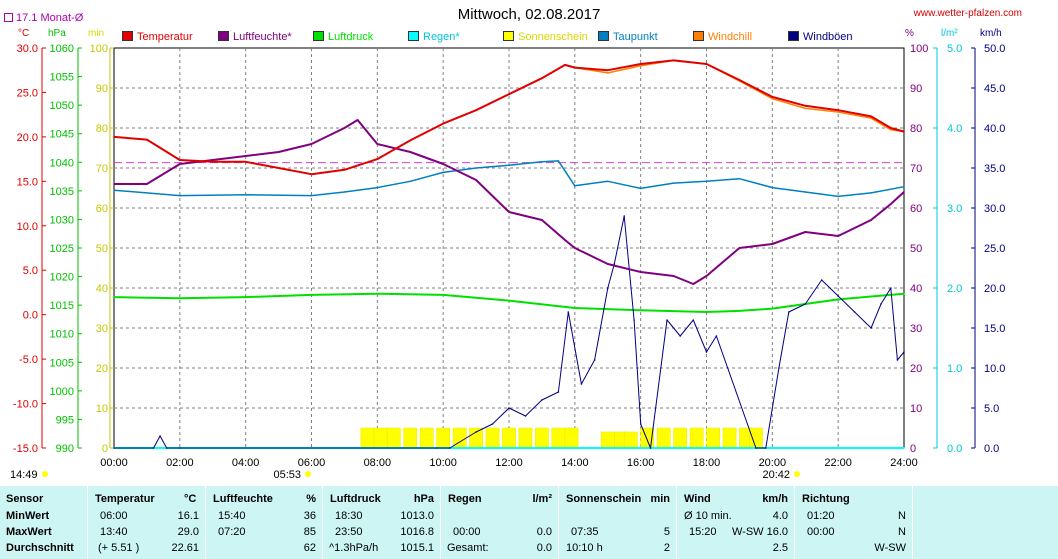  Describe the element at coordinates (500, 522) in the screenshot. I see `table-col-rain: Regen l/m² 00:00 0.0 Gesamt: 0.0` at that location.